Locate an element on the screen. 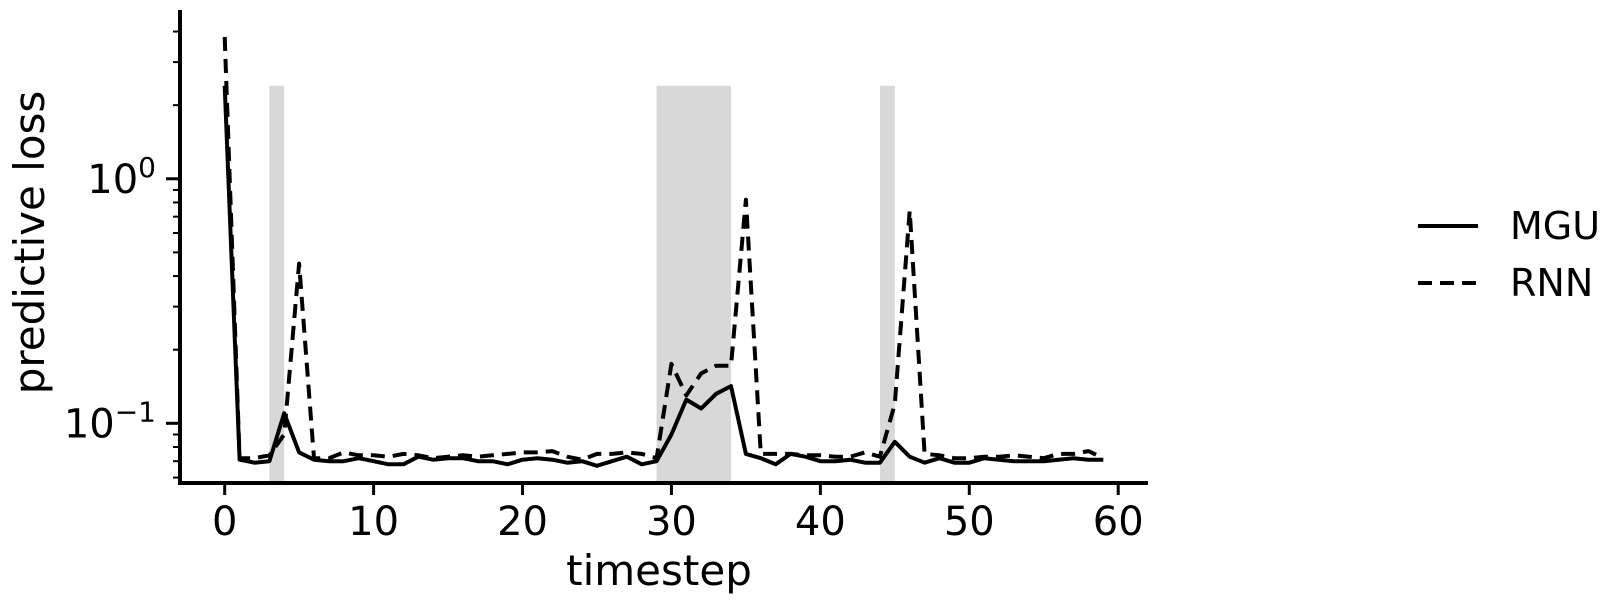 This screenshot has height=604, width=1614. x-tick-label: 60 is located at coordinates (1118, 522).